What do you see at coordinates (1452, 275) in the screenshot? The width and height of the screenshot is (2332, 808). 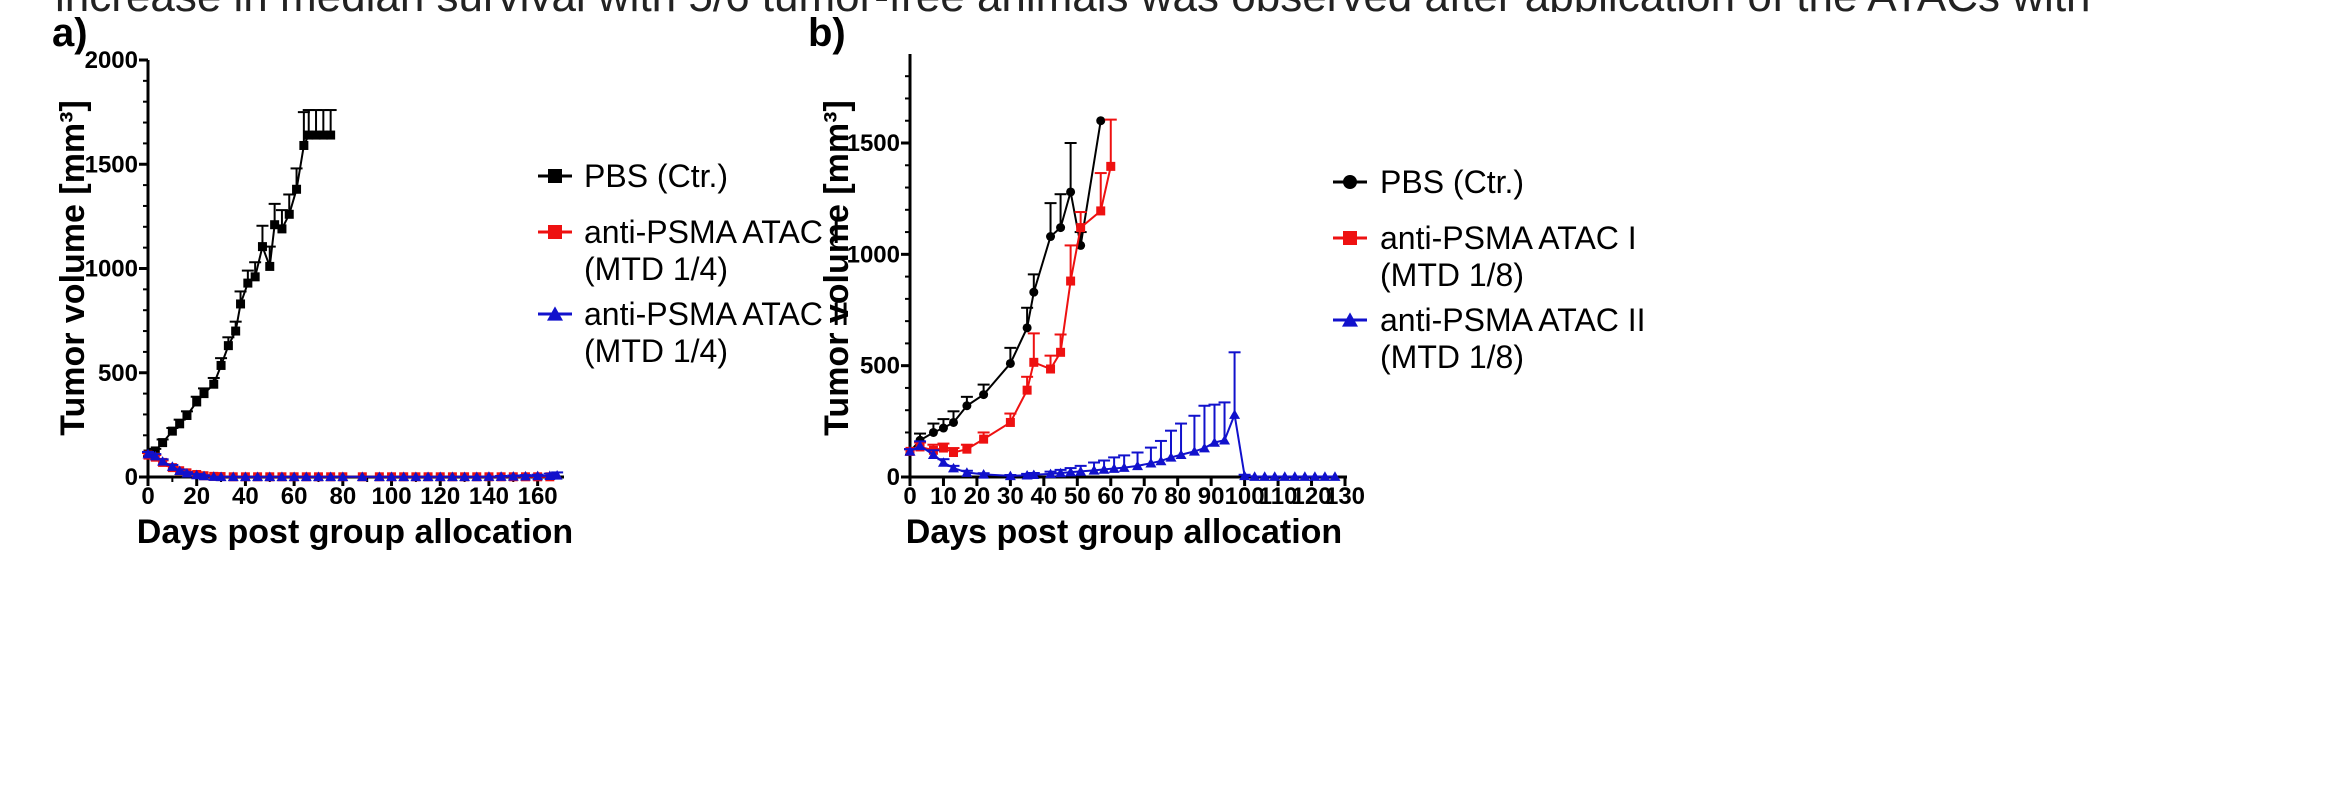 I see `legend-label-line2: (MTD 1/8)` at bounding box center [1452, 275].